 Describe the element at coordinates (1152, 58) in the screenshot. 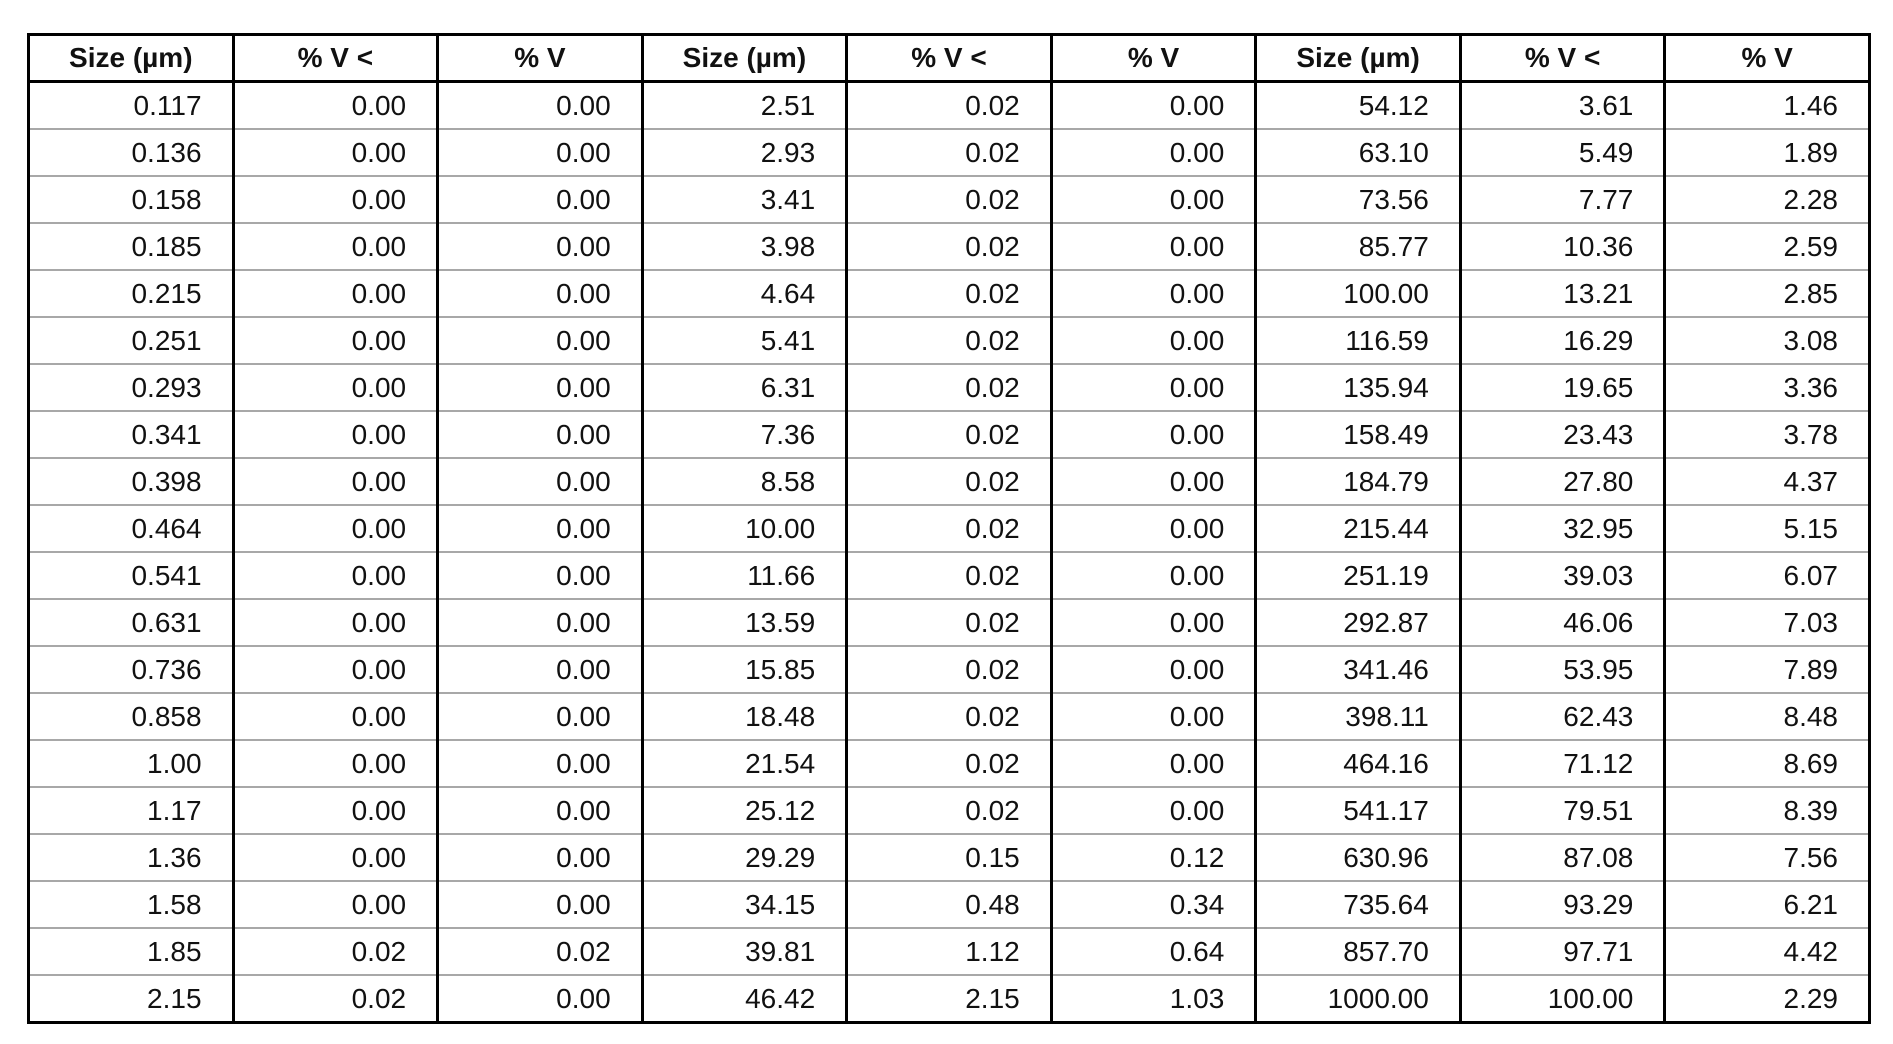

I see `column-header: % V` at that location.